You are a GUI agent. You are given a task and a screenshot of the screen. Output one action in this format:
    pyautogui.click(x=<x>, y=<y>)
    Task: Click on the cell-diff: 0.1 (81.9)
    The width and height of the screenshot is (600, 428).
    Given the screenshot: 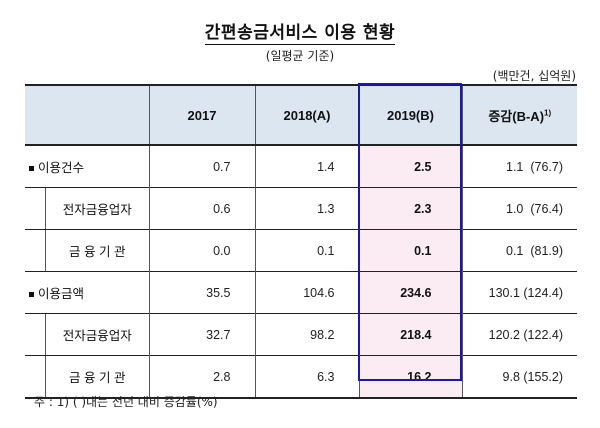 What is the action you would take?
    pyautogui.click(x=519, y=250)
    